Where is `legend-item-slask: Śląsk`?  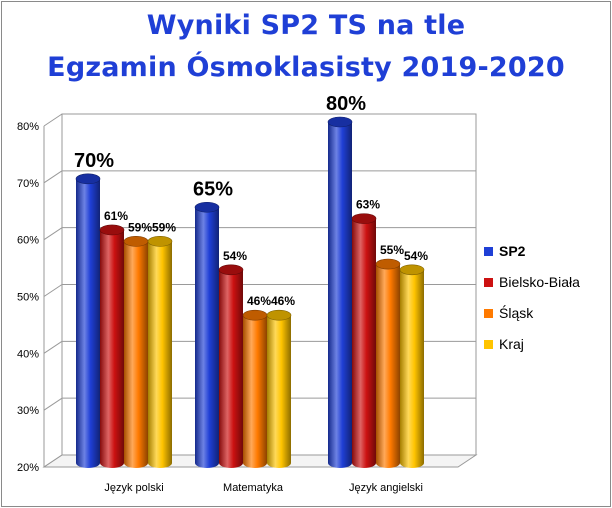 legend-item-slask: Śląsk is located at coordinates (508, 313).